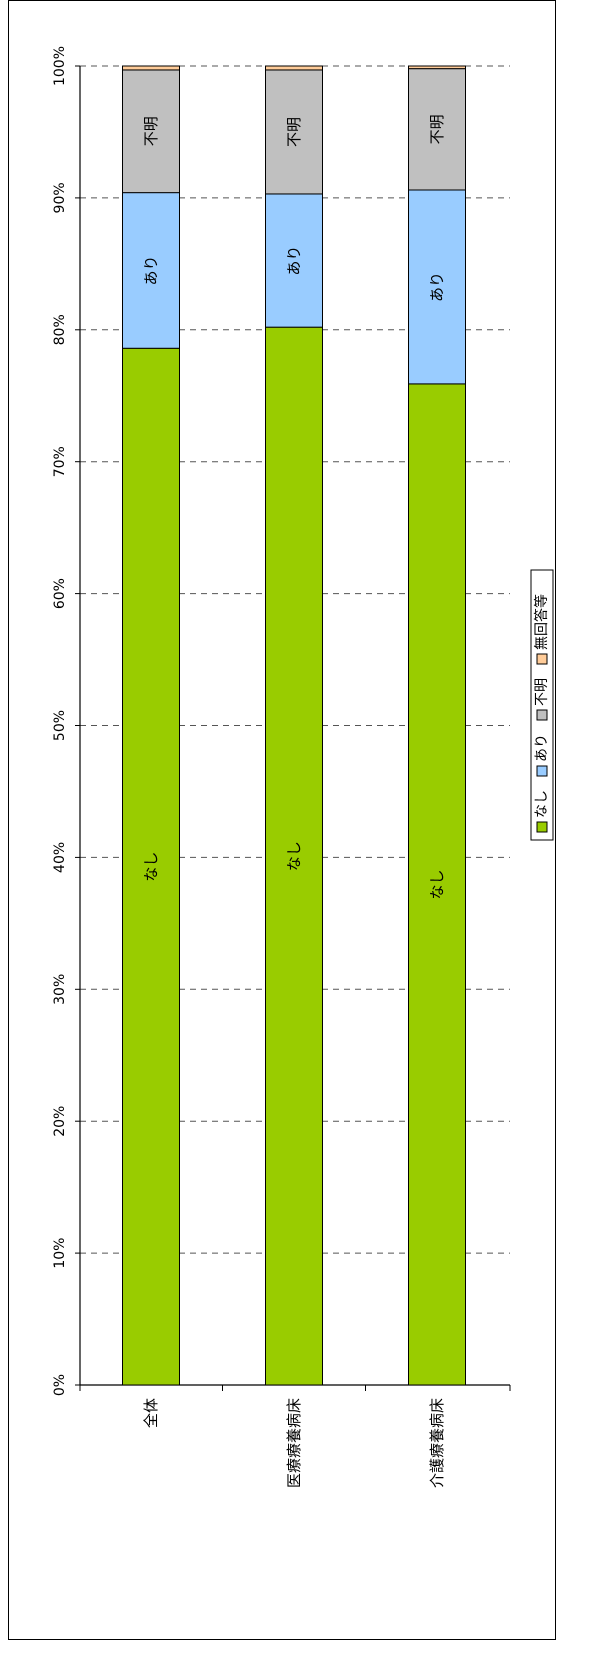  What do you see at coordinates (542, 748) in the screenshot?
I see `legend-label: あり` at bounding box center [542, 748].